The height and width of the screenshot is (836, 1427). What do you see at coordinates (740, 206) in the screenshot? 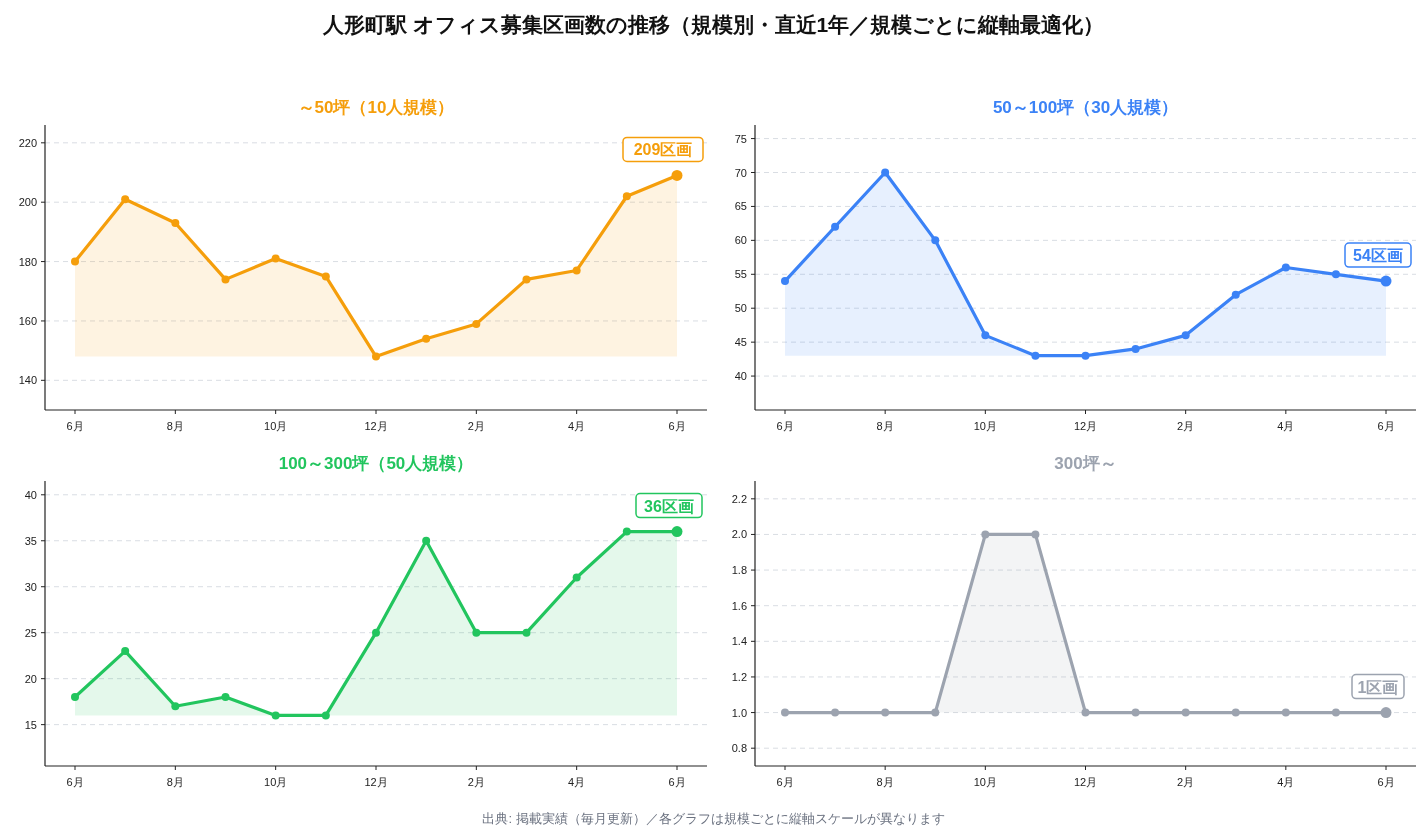
I see `y-tick-label: 65` at bounding box center [740, 206].